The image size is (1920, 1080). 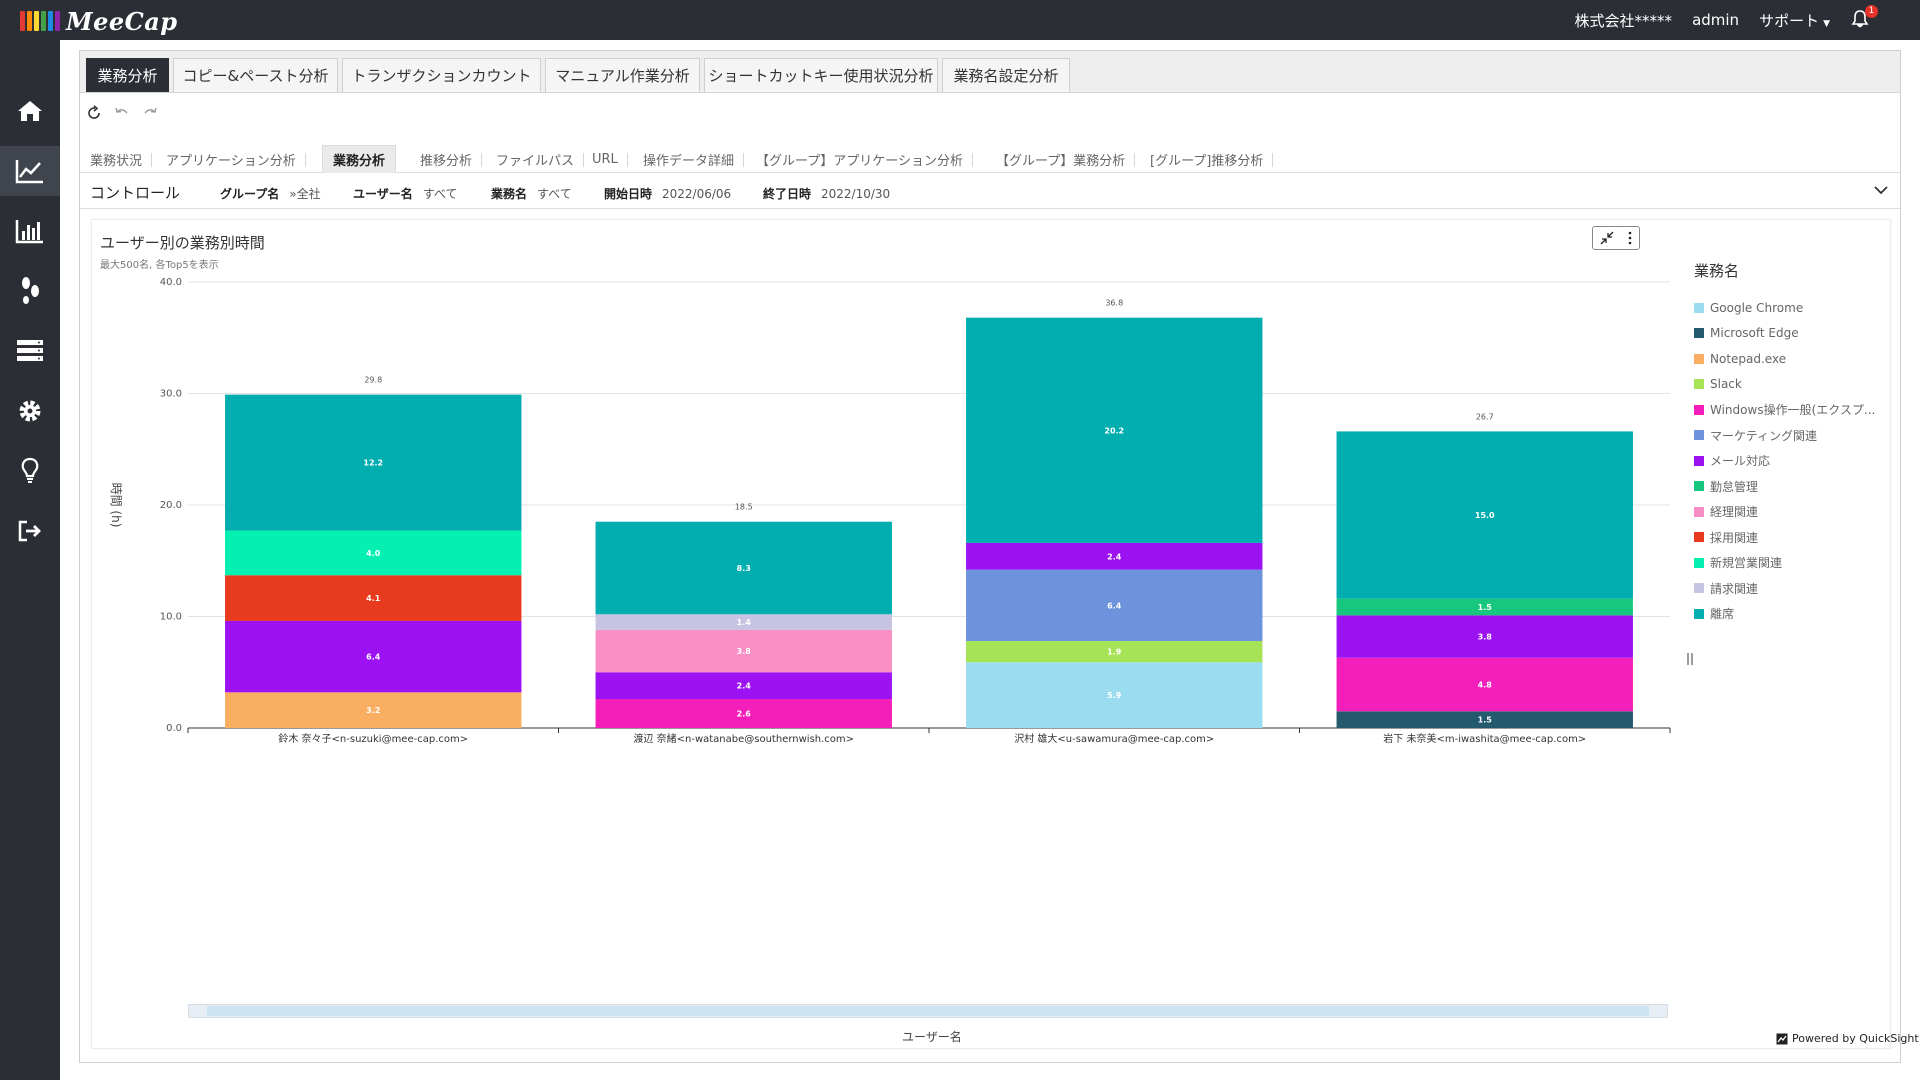 What do you see at coordinates (1782, 1038) in the screenshot?
I see `quicksight-icon` at bounding box center [1782, 1038].